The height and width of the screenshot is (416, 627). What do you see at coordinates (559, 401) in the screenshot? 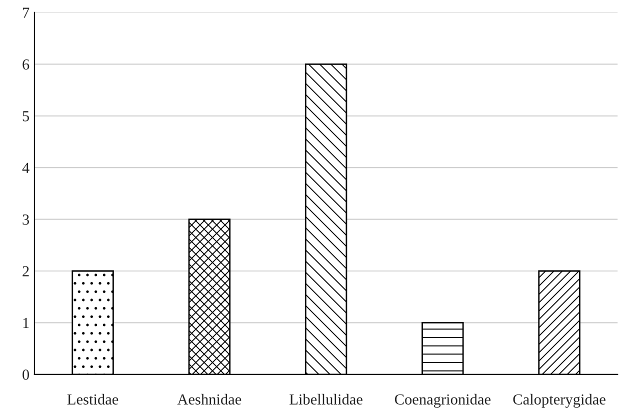
I see `x-tick-label: Calopterygidae` at bounding box center [559, 401].